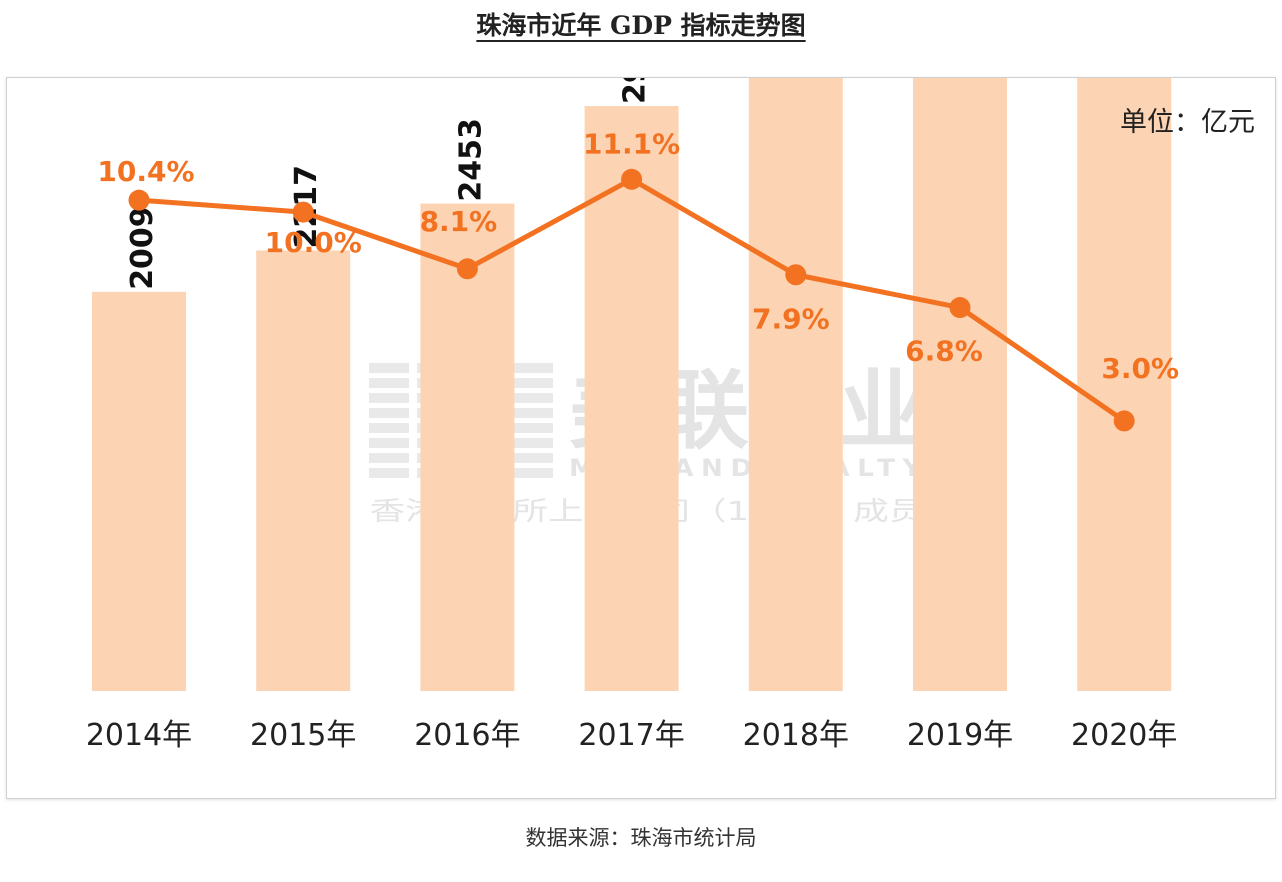 This screenshot has width=1282, height=882. Describe the element at coordinates (641, 838) in the screenshot. I see `source-note: 数据来源：珠海市统计局` at that location.